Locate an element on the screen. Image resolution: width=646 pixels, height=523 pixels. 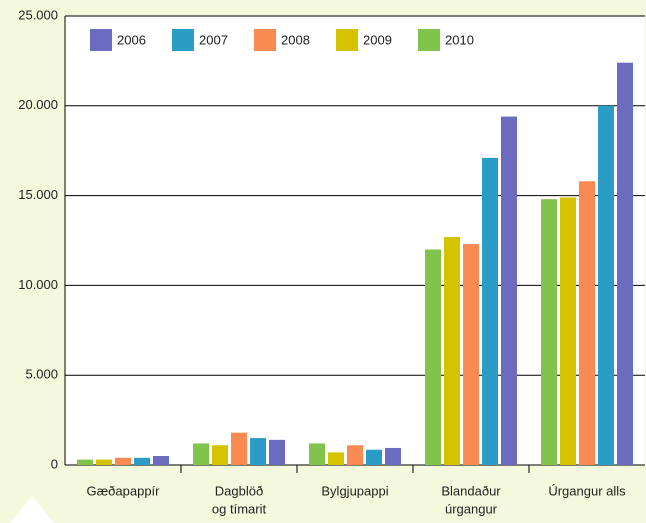
y-tick-label: 20.000 is located at coordinates (38, 104).